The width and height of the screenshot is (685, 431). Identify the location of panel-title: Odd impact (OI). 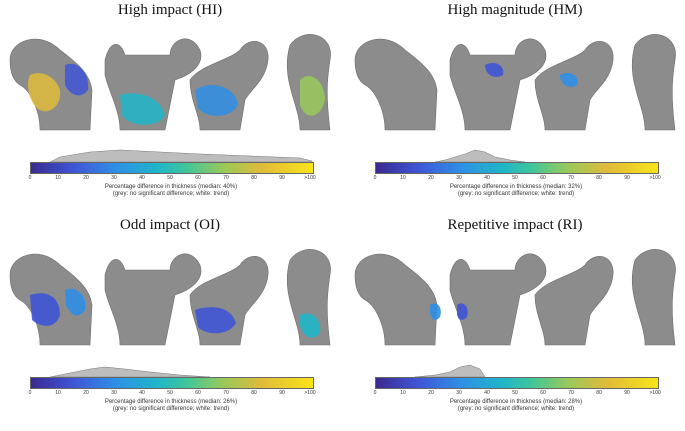
(170, 225).